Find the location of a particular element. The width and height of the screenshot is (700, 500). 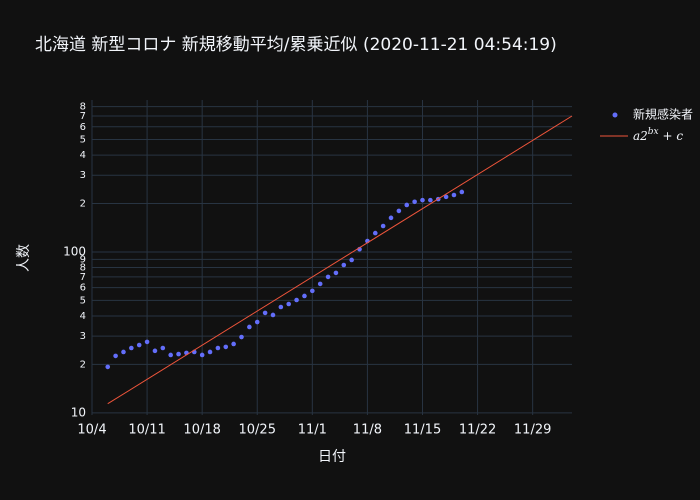

x-tick-label: 11/8 is located at coordinates (367, 430).